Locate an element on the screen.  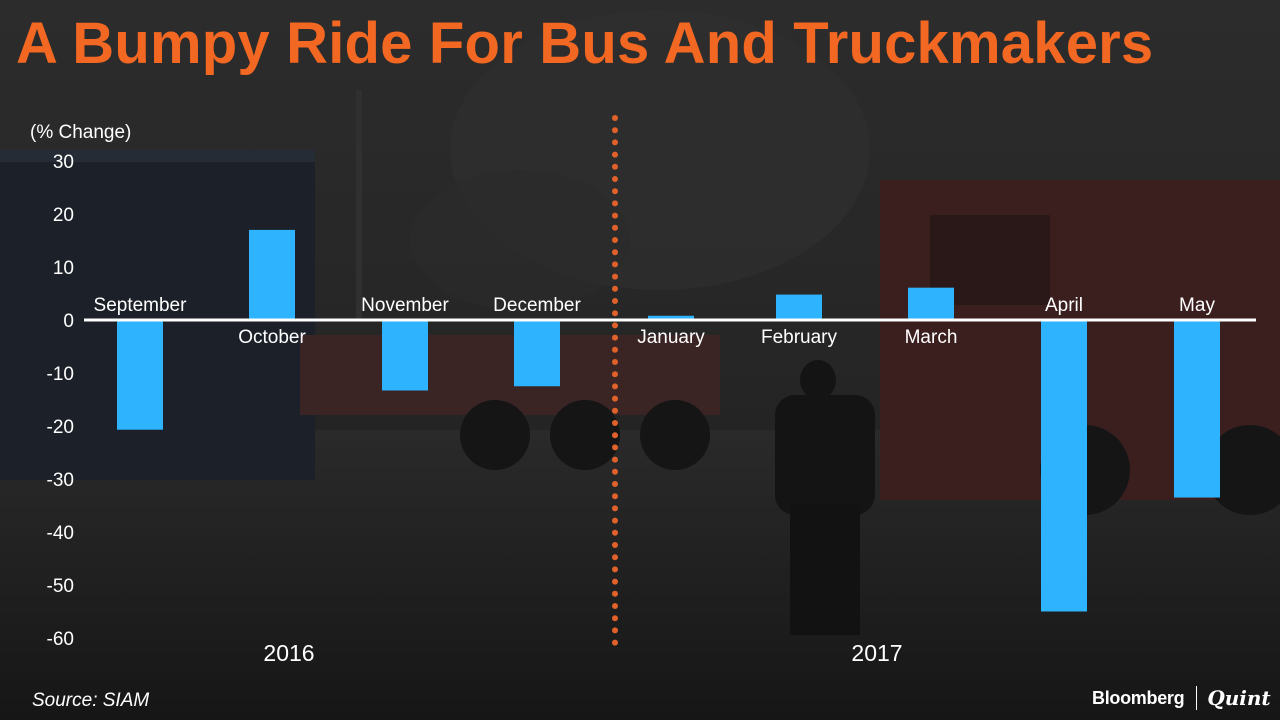
y-tick-label: 10 is located at coordinates (63, 268).